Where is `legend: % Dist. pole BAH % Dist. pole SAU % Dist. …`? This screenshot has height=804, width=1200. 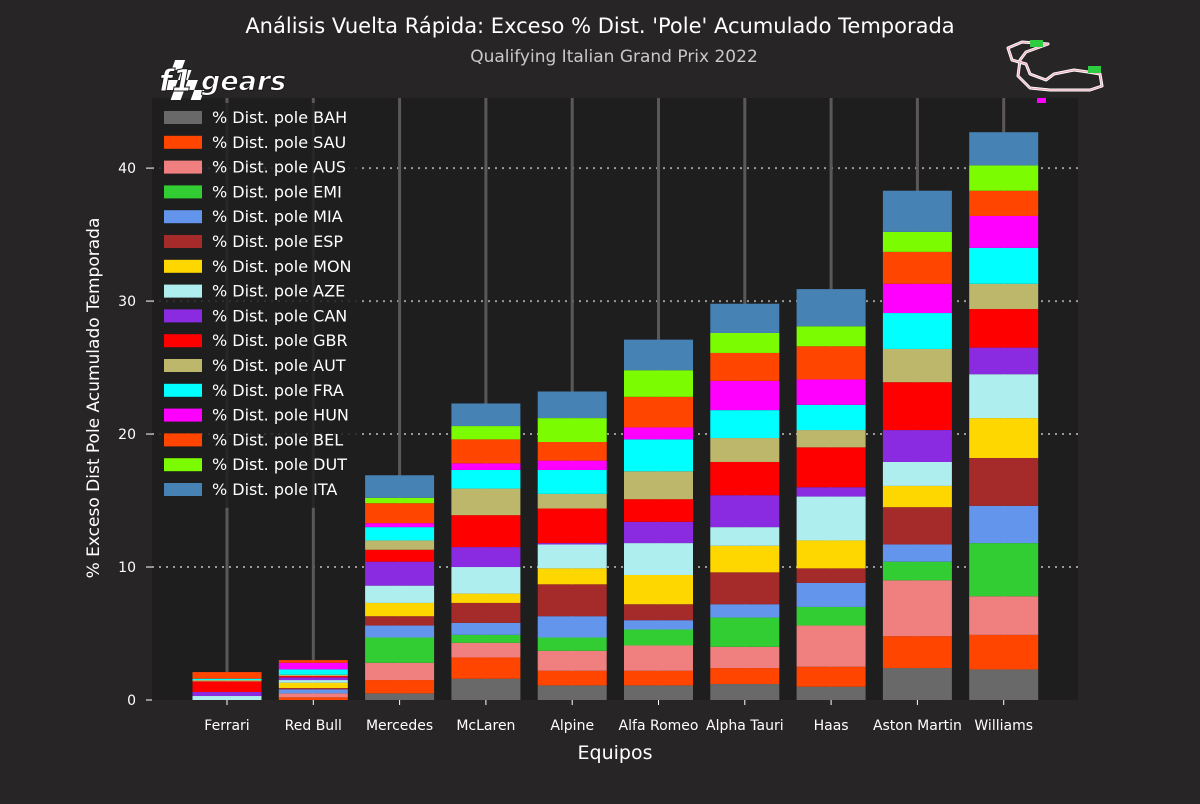 legend: % Dist. pole BAH % Dist. pole SAU % Dist. … is located at coordinates (257, 305).